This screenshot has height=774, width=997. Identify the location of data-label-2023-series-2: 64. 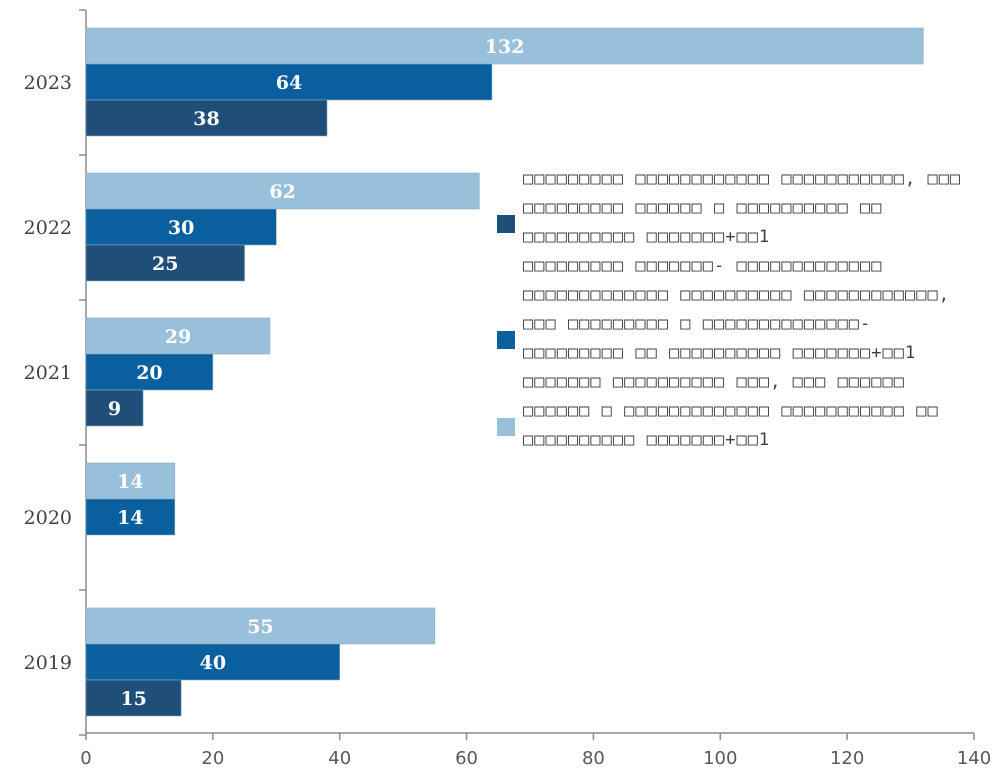
(289, 83).